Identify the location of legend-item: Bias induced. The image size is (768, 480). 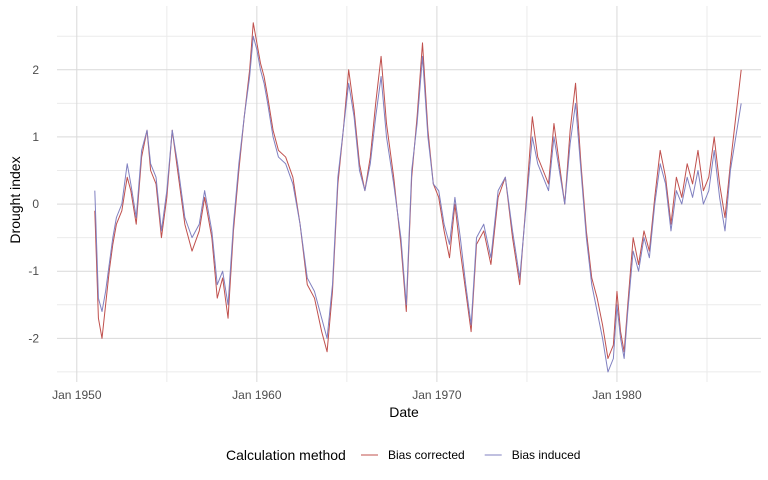
(532, 455).